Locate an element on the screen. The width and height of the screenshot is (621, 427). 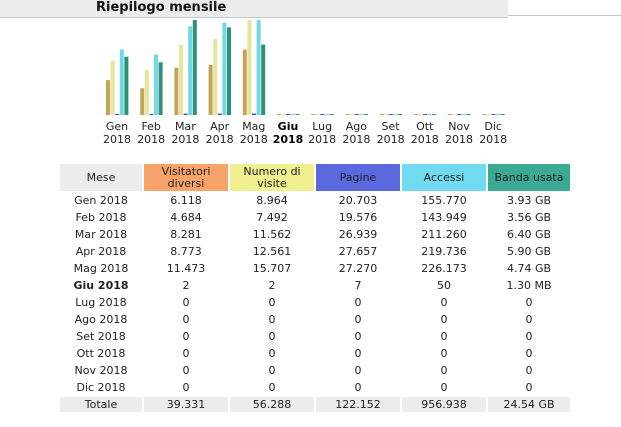
month-label-lug: Lug 2018 is located at coordinates (322, 133).